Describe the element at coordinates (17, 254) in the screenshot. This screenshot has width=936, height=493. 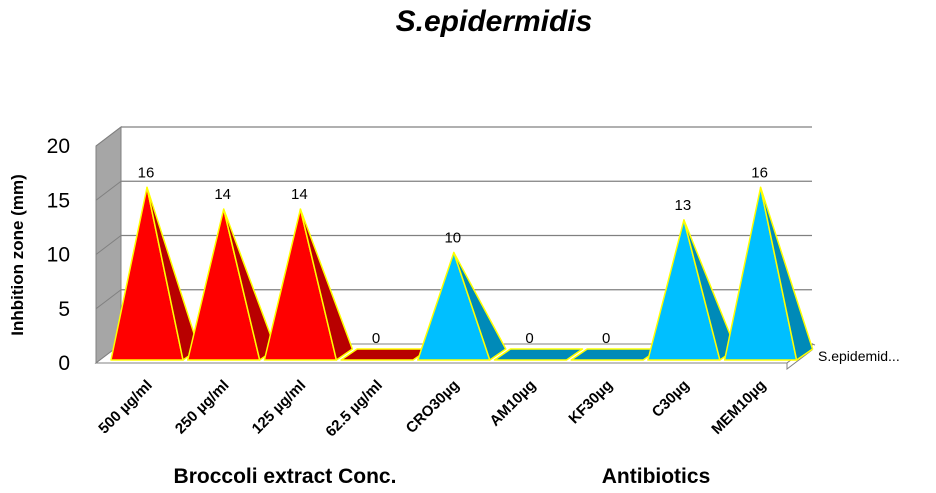
I see `y-axis-label: Inhbition zone (mm)` at that location.